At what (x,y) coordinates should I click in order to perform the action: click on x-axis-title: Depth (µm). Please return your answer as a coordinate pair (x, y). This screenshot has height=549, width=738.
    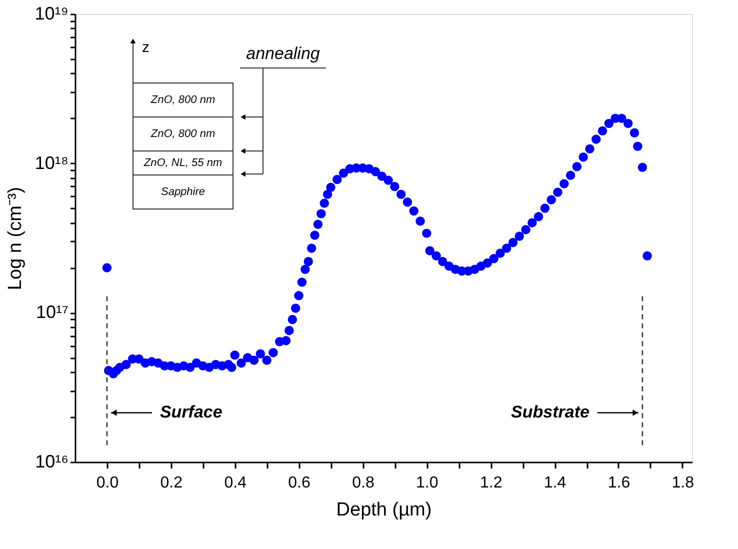
    Looking at the image, I should click on (384, 510).